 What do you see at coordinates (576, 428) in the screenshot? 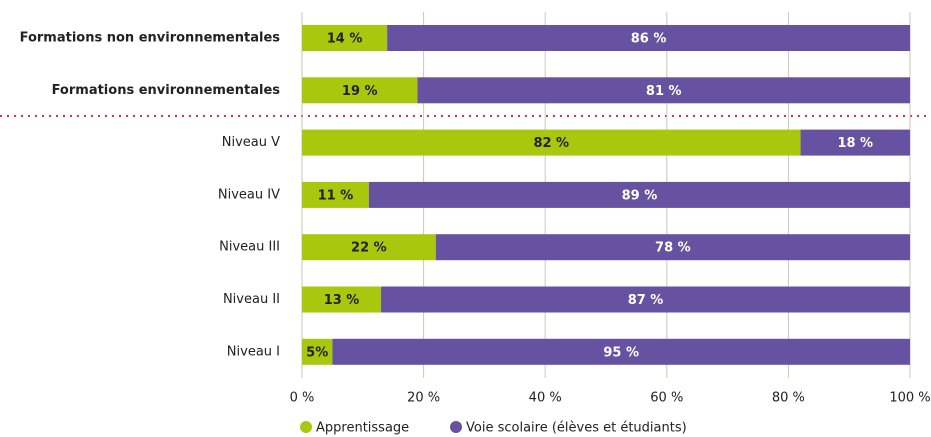
I see `legend-label: Voie scolaire (élèves et étudiants)` at bounding box center [576, 428].